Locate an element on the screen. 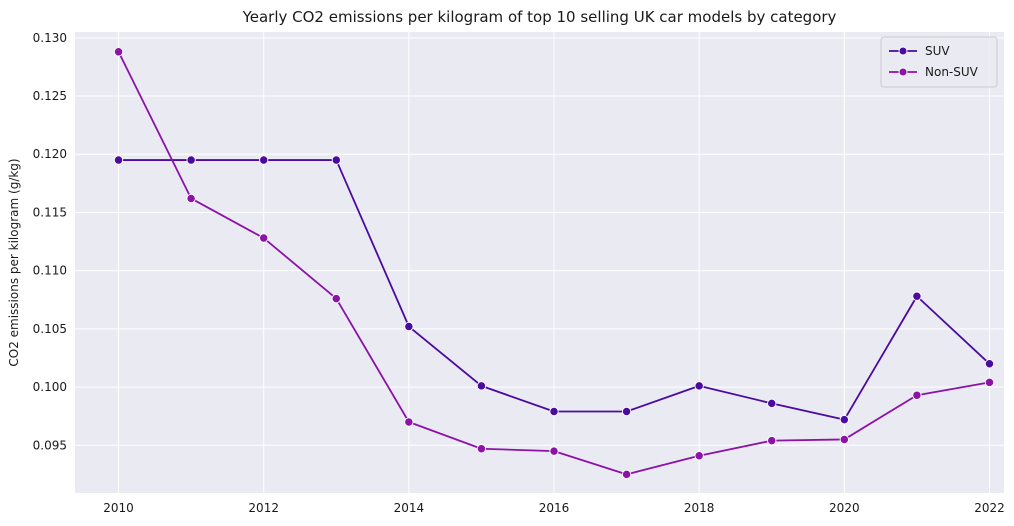 Image resolution: width=1014 pixels, height=526 pixels. x-tick-label: 2022 is located at coordinates (989, 508).